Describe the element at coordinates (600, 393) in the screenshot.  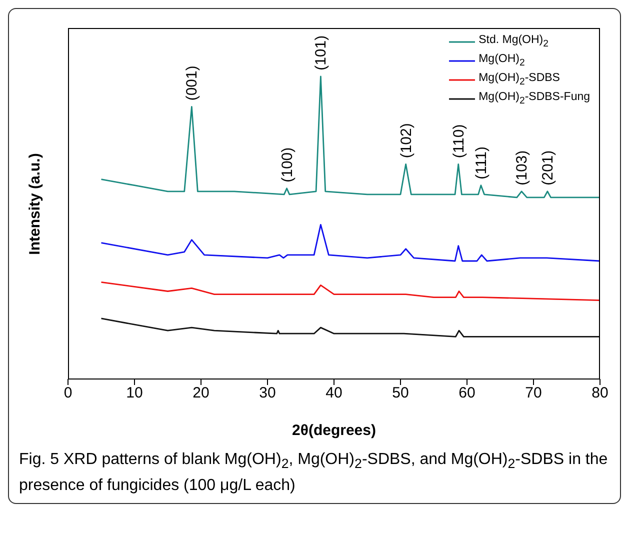
I see `x-tick-label: 80` at that location.